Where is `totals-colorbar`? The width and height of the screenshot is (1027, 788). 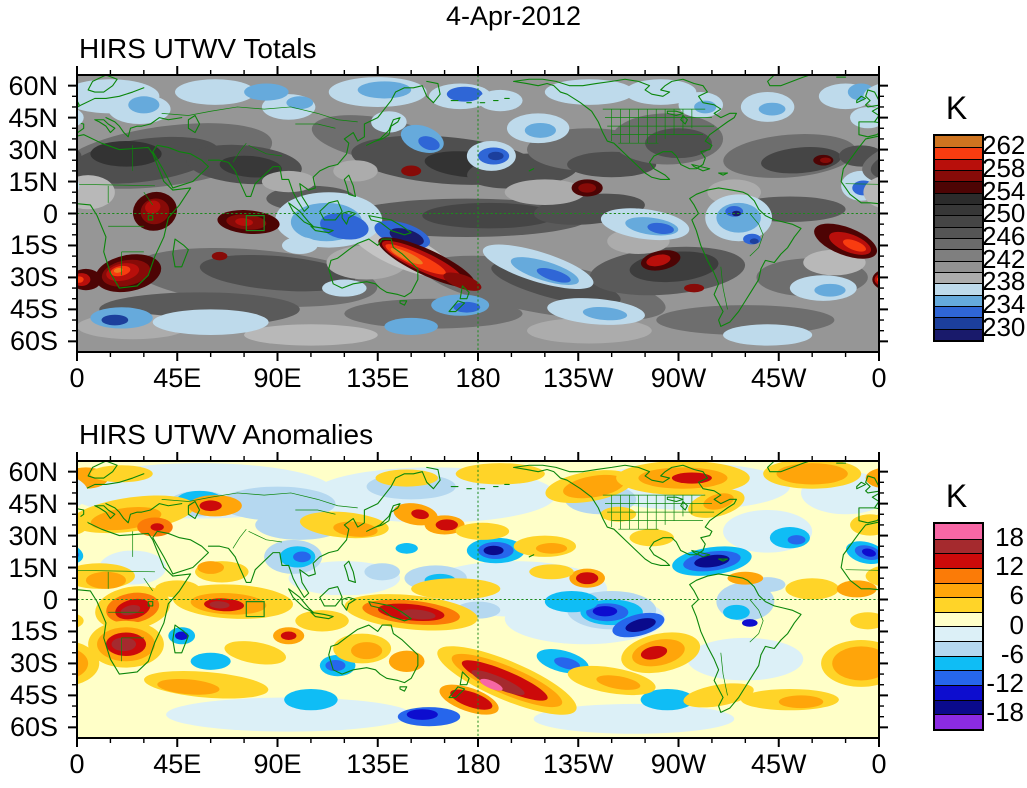
totals-colorbar is located at coordinates (958, 238).